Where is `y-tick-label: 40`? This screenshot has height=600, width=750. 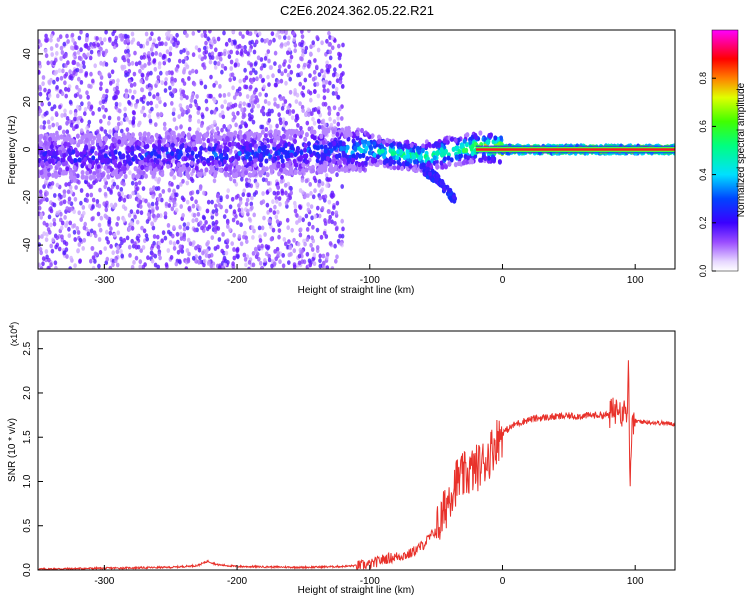
y-tick-label: 40 is located at coordinates (27, 54).